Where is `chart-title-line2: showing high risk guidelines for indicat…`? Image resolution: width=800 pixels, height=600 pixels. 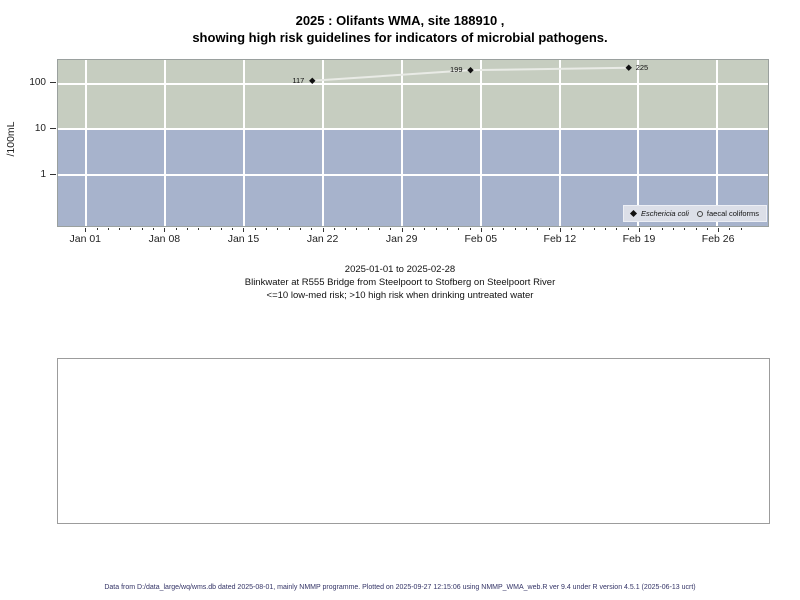 chart-title-line2: showing high risk guidelines for indicat… is located at coordinates (400, 37).